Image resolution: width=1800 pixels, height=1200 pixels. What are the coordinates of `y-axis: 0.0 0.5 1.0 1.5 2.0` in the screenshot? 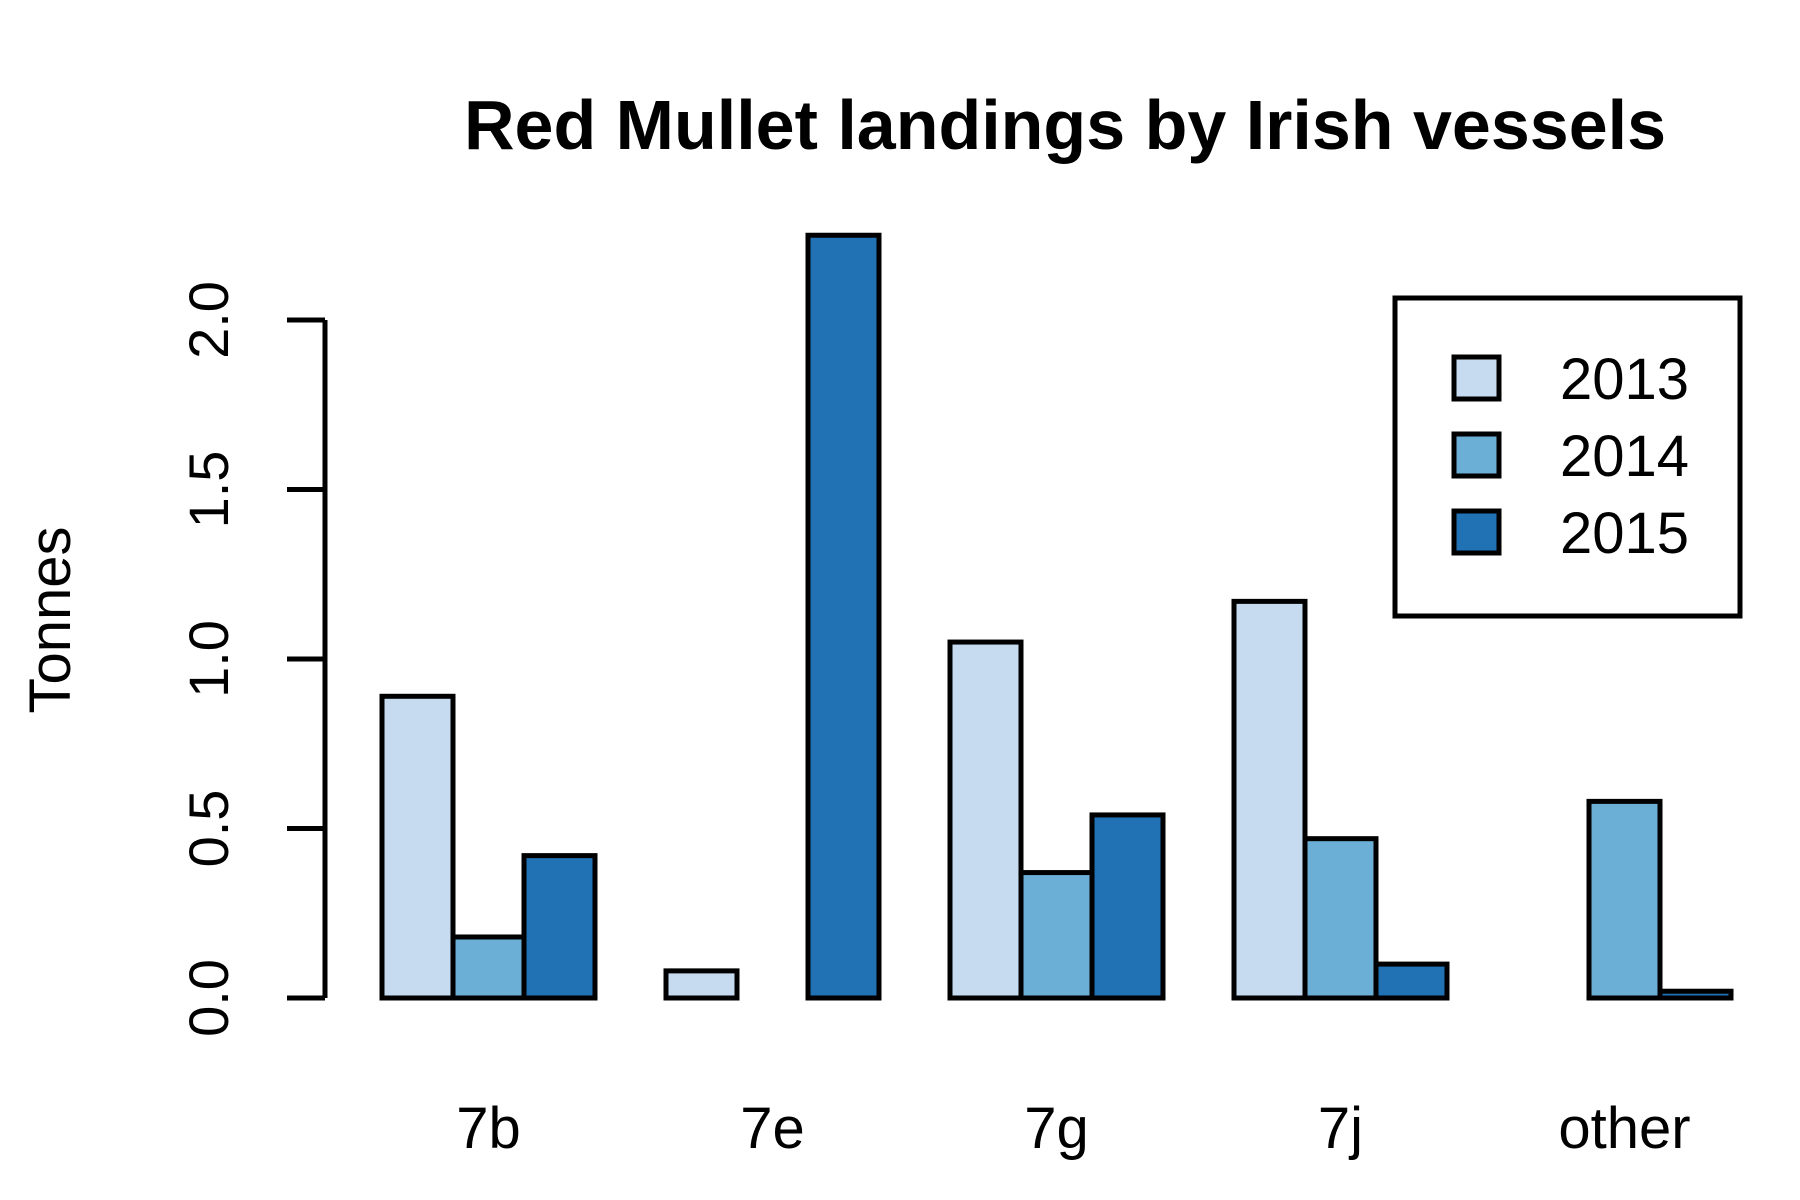 It's located at (252, 659).